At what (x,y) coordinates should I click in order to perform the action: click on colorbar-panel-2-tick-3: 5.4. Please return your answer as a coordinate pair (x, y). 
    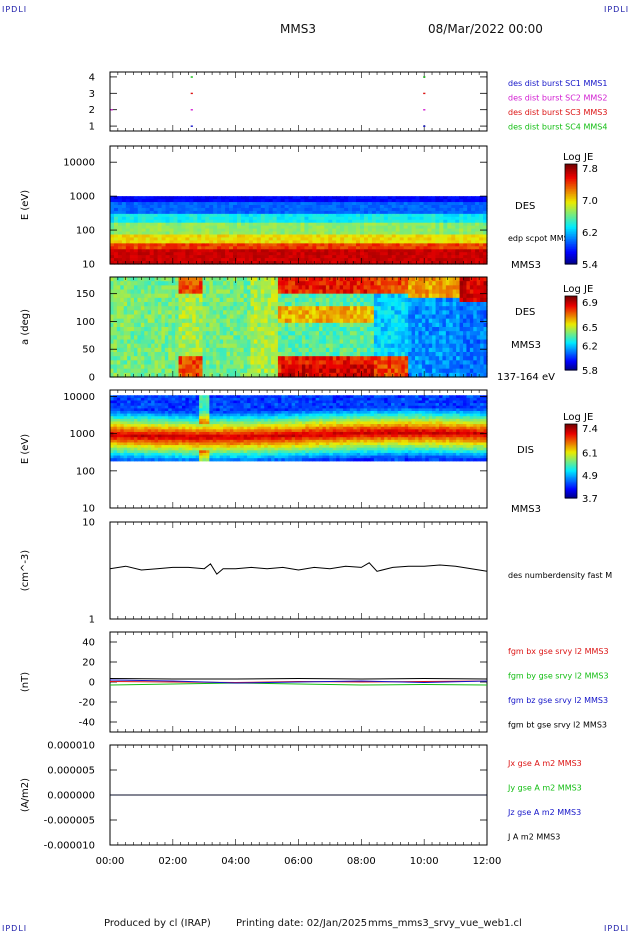
    Looking at the image, I should click on (590, 265).